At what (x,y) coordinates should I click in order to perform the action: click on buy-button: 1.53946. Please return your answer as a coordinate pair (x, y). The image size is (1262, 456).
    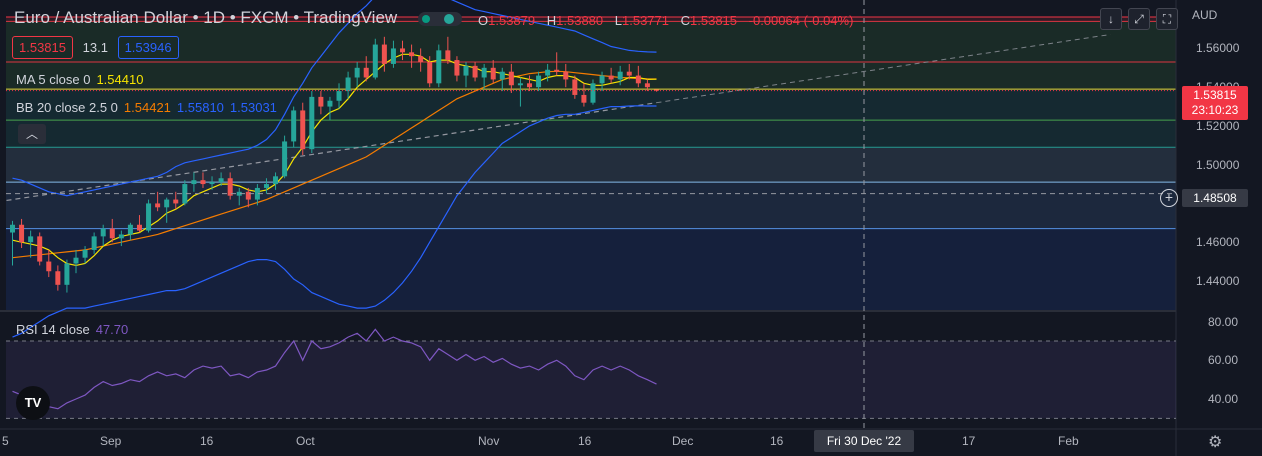
    Looking at the image, I should click on (148, 47).